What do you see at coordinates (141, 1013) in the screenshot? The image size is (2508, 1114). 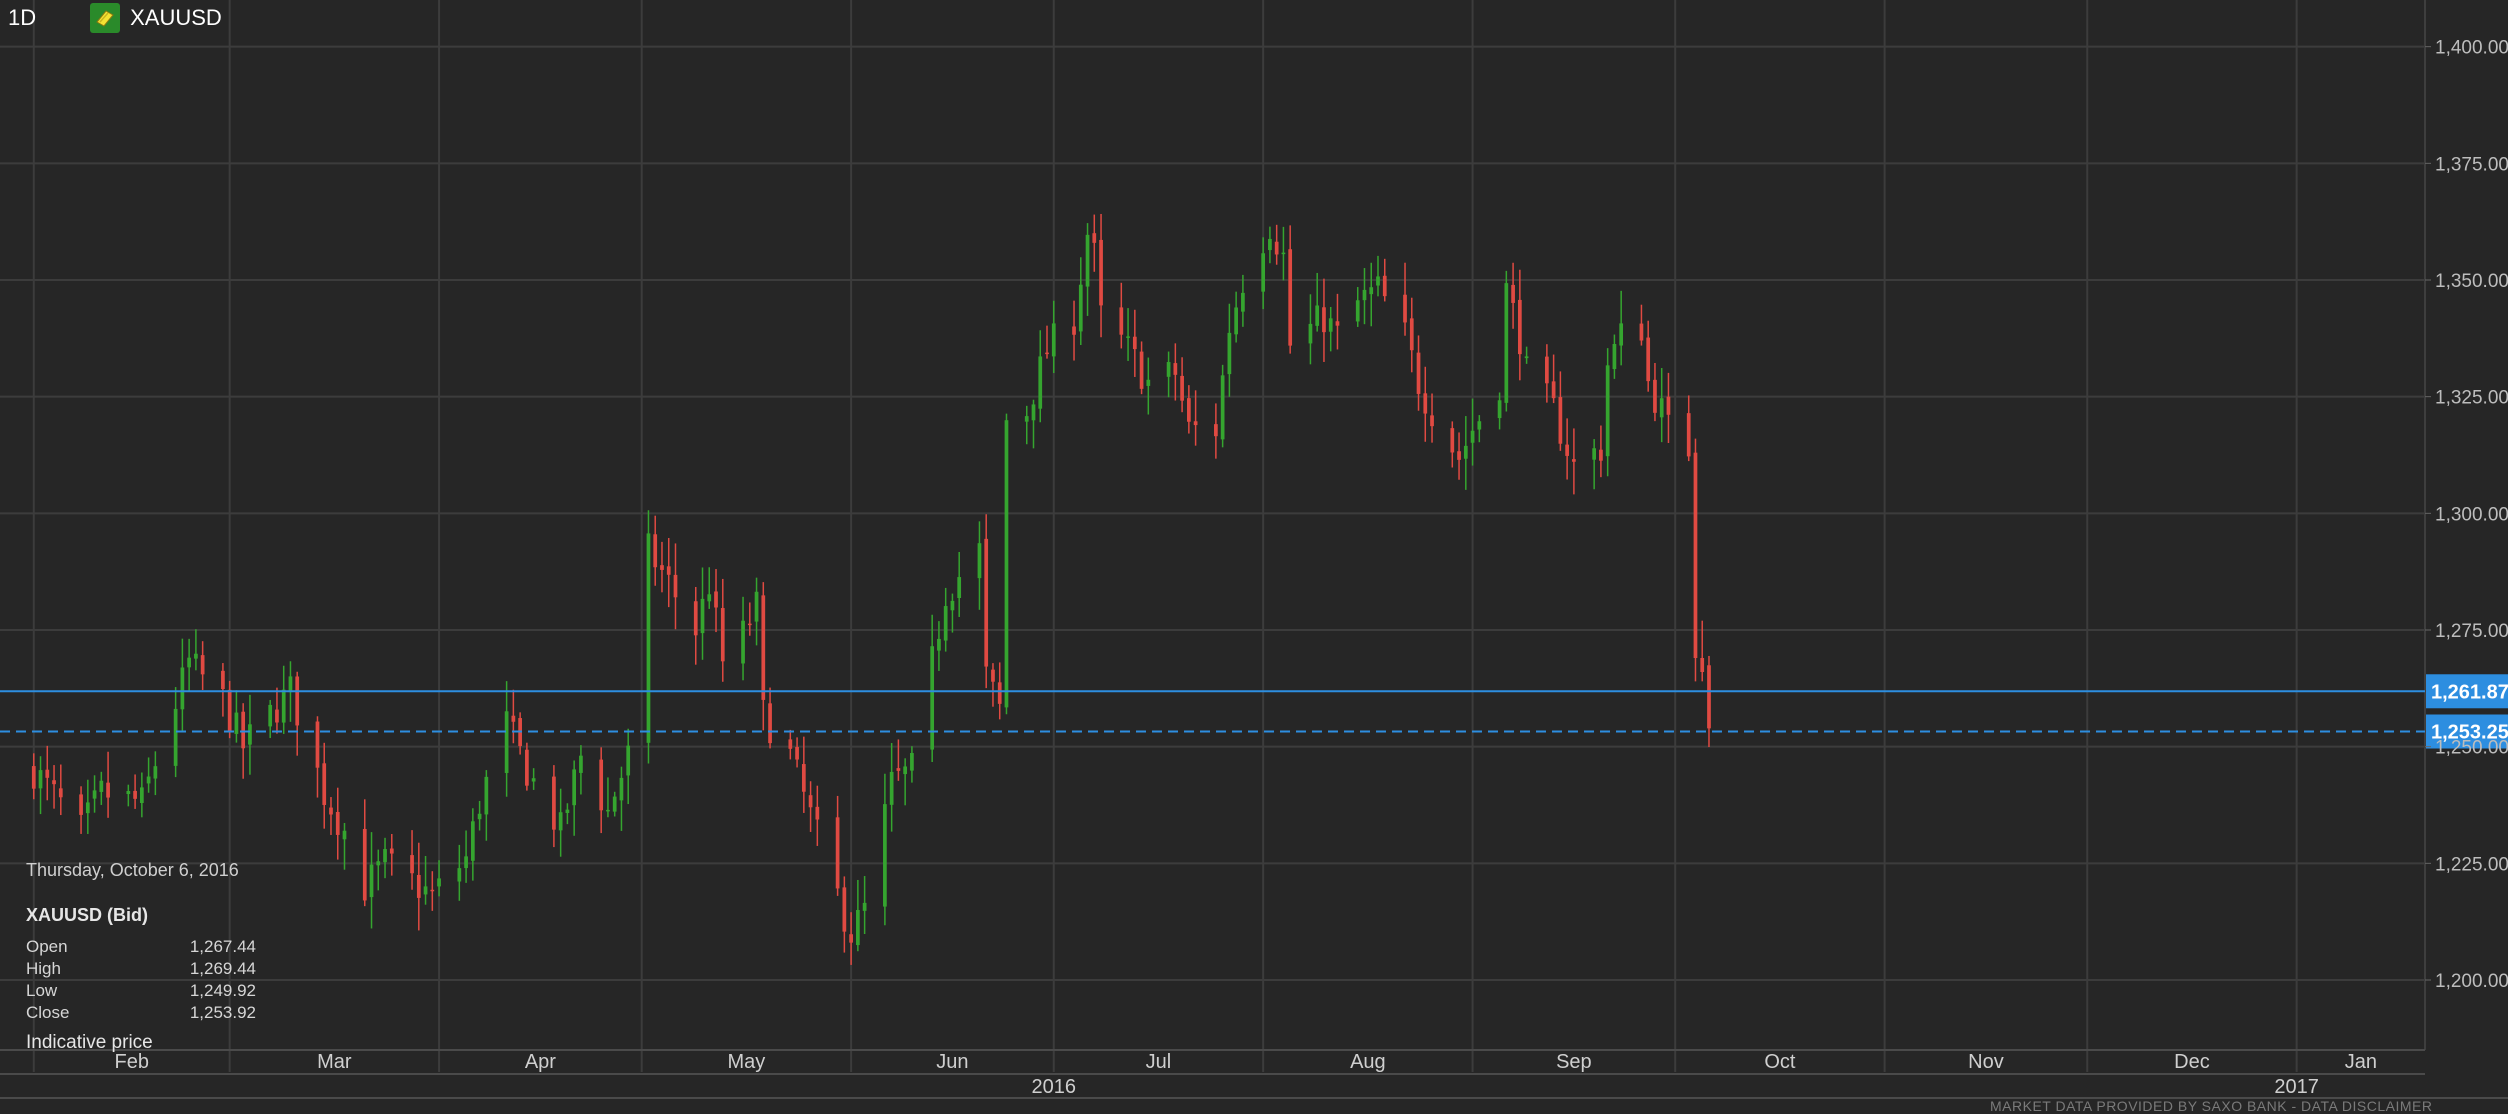 I see `info-row-close: Close 1,253.92` at bounding box center [141, 1013].